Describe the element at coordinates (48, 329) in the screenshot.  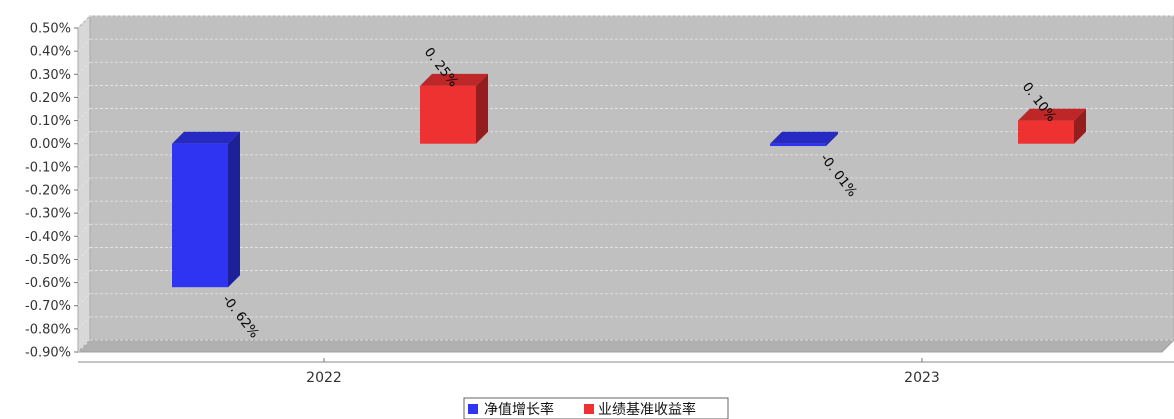
I see `y-tick-label: -0.80%` at that location.